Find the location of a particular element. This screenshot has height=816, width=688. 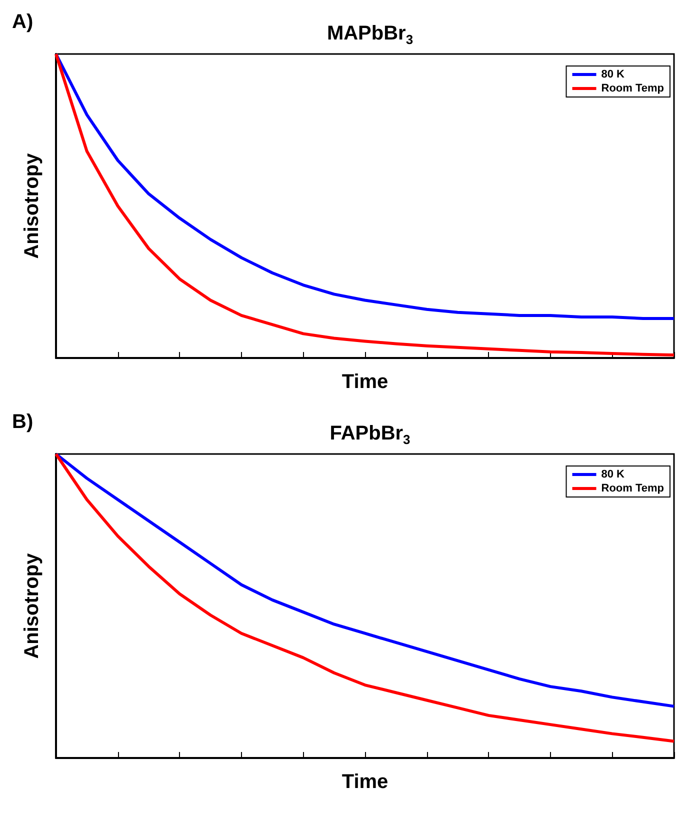

text: B) is located at coordinates (23, 422).